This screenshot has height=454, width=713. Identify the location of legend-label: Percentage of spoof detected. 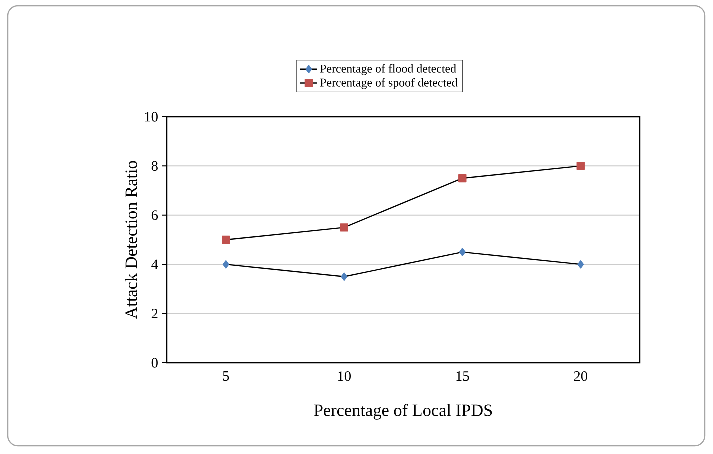
(389, 84).